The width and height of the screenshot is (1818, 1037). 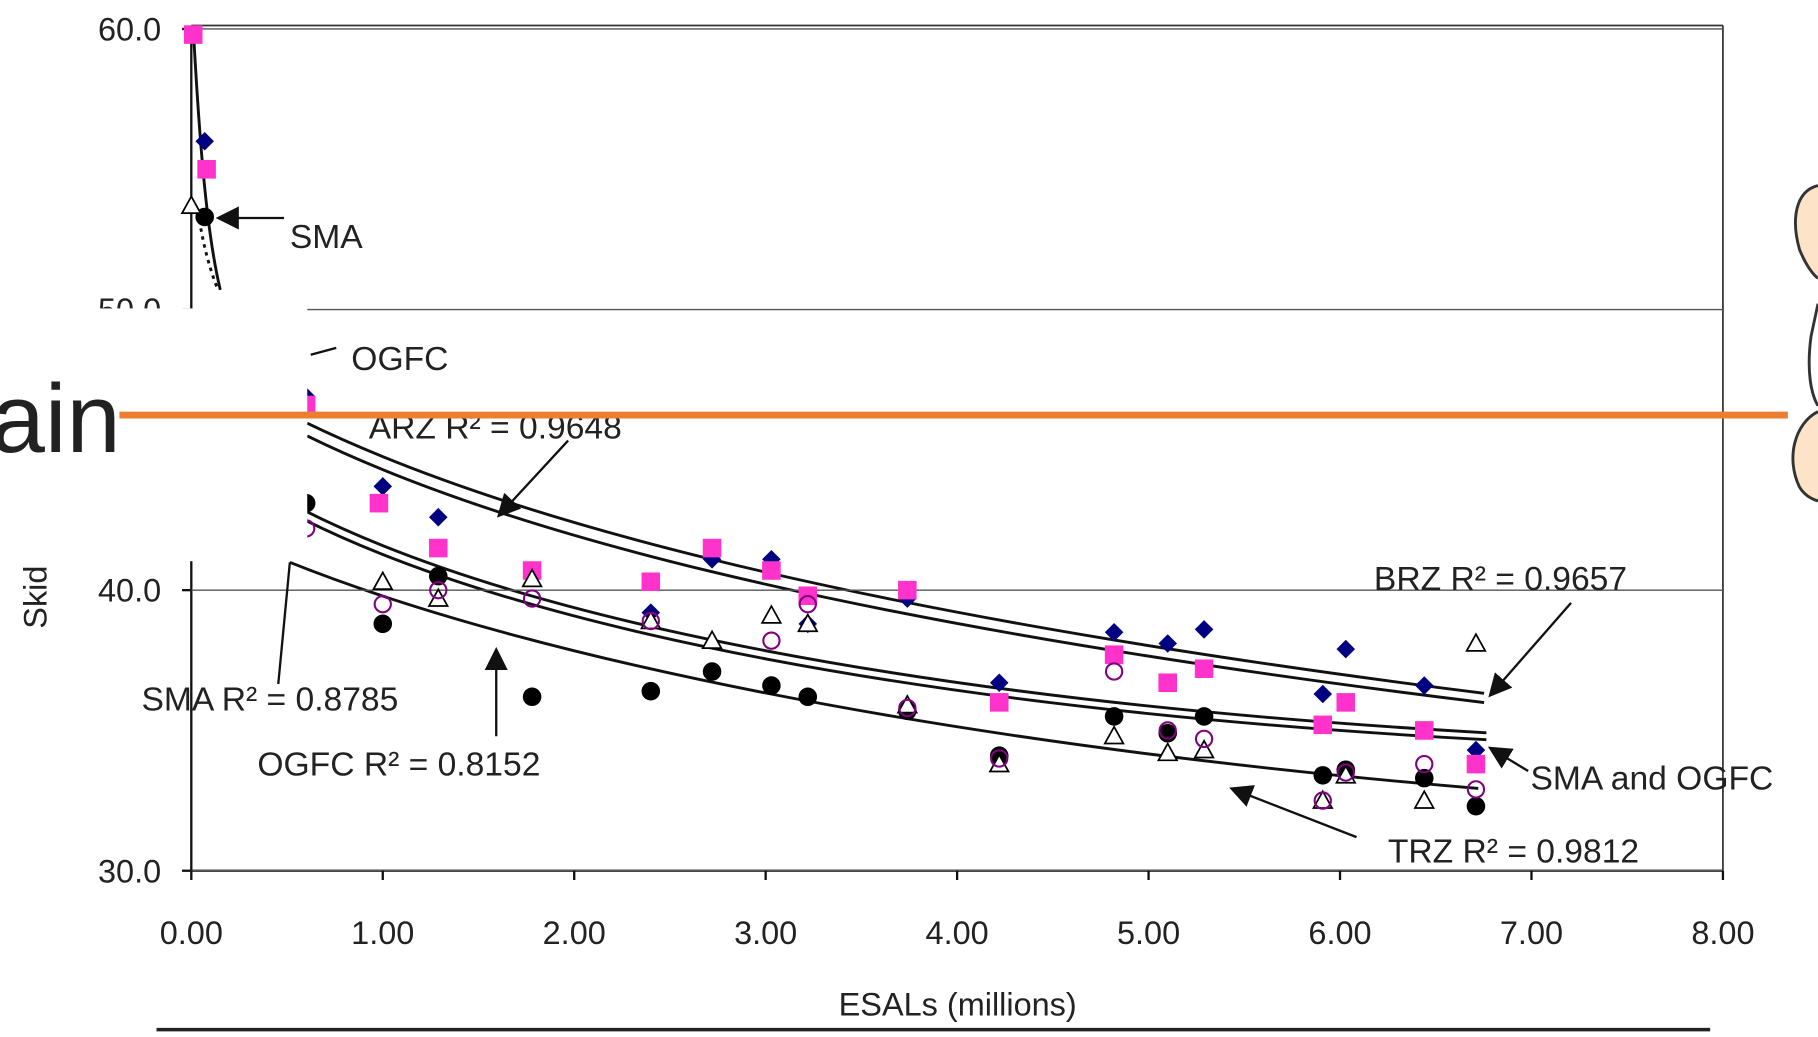 What do you see at coordinates (574, 933) in the screenshot?
I see `x-tick-label: 2.00` at bounding box center [574, 933].